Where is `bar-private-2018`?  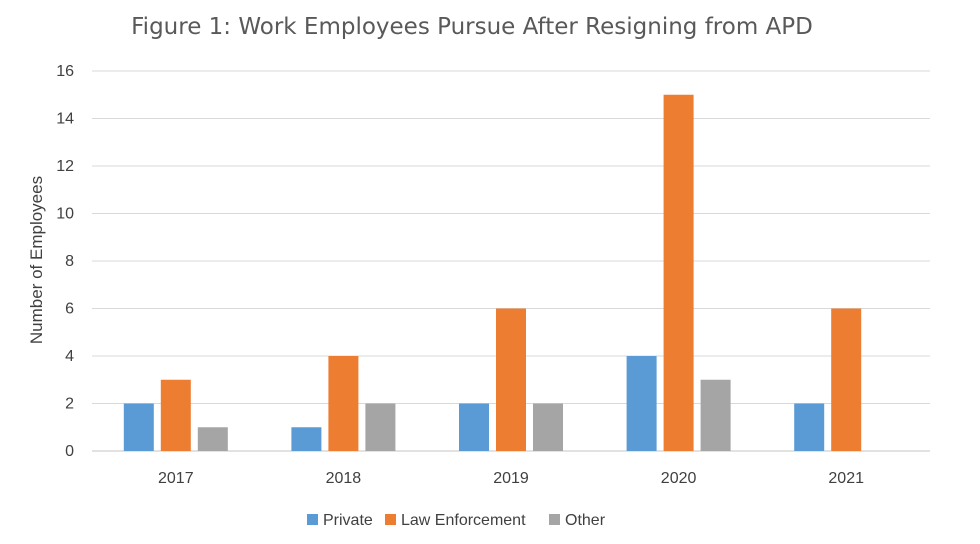
bar-private-2018 is located at coordinates (306, 439).